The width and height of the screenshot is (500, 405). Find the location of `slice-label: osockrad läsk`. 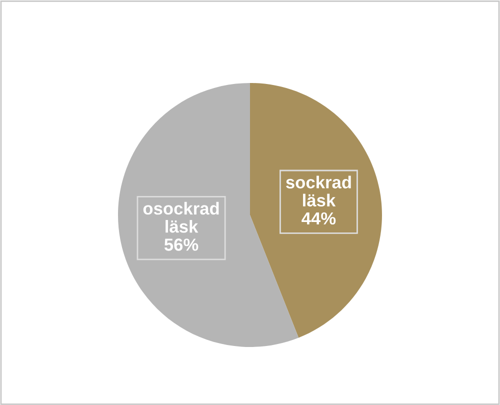

slice-label: osockrad läsk is located at coordinates (181, 217).